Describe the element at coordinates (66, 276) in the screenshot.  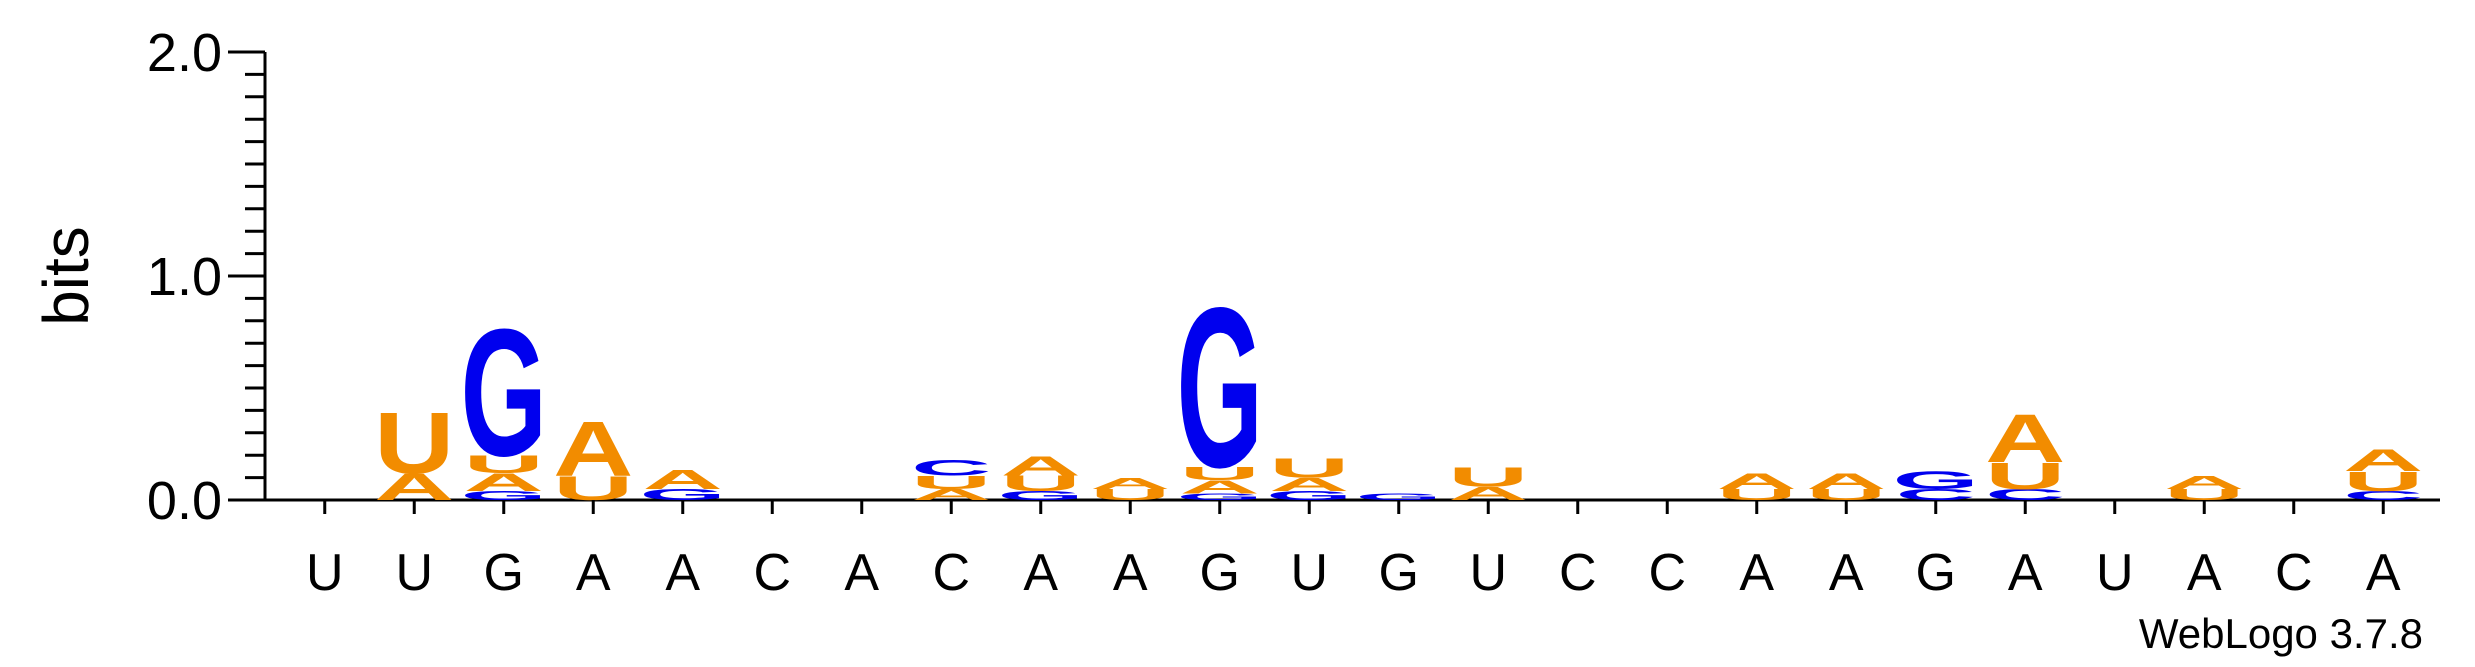
I see `y-axis-label: bits` at that location.